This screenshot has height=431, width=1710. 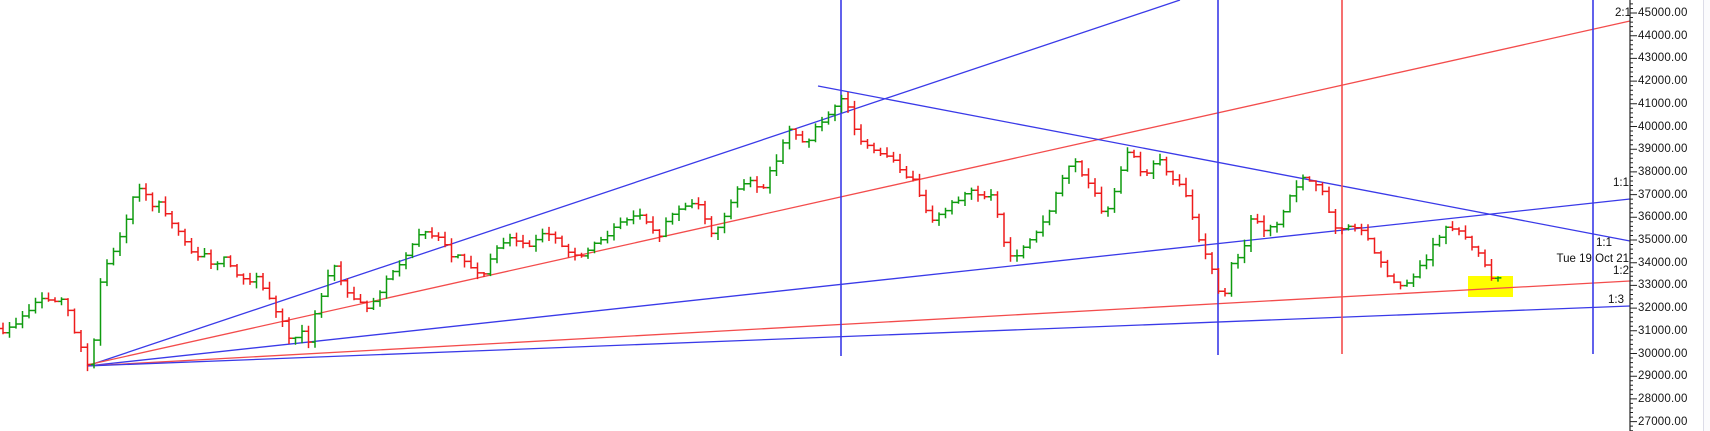 I want to click on axis-price-label: 39000.00, so click(x=1663, y=149).